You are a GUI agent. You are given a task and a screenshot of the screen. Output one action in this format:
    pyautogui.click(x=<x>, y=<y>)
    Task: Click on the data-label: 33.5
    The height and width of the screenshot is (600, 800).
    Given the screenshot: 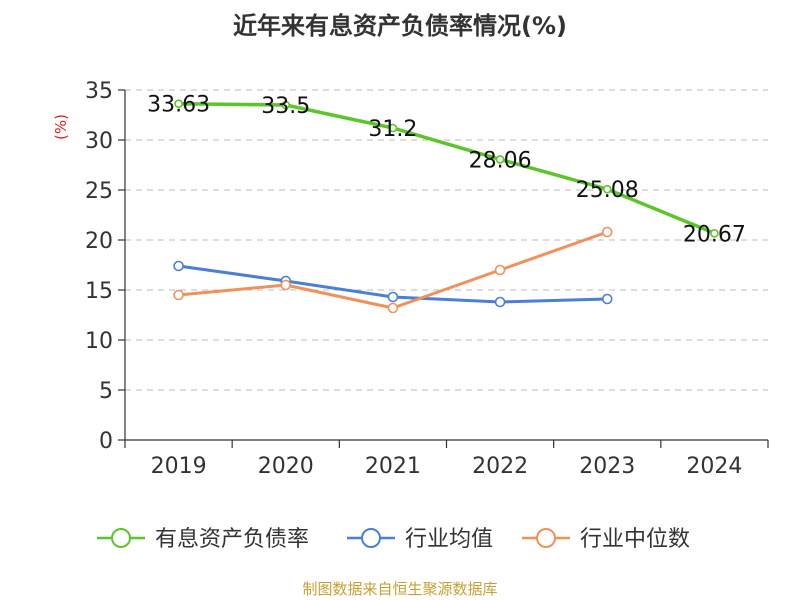 What is the action you would take?
    pyautogui.click(x=285, y=106)
    